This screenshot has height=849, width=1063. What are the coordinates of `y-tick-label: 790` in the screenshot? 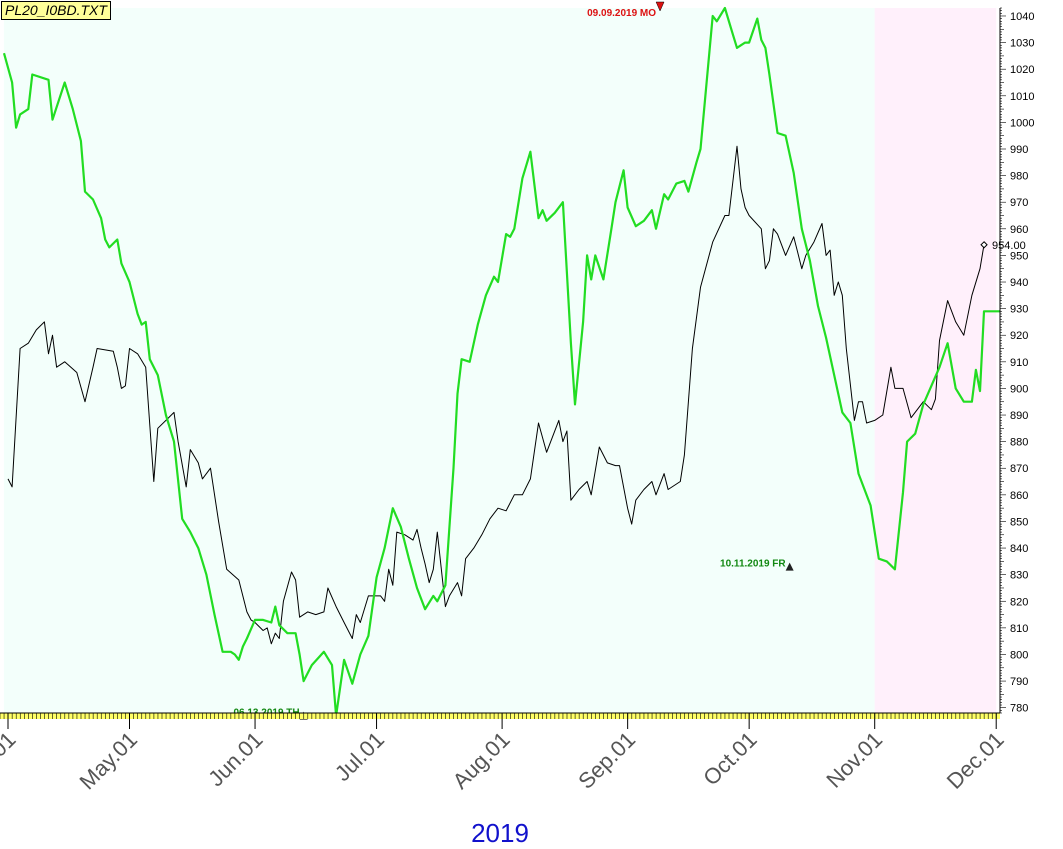 It's located at (1019, 682).